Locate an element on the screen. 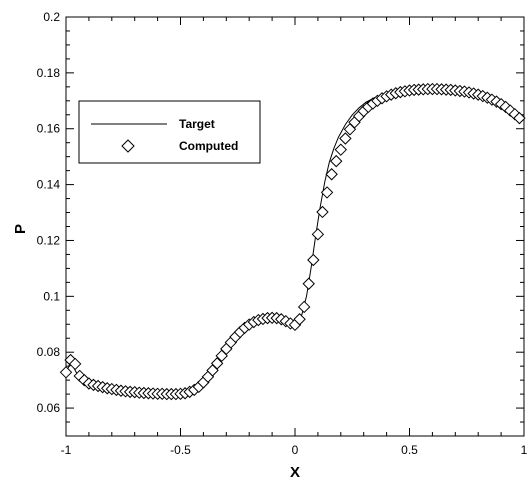 Image resolution: width=529 pixels, height=482 pixels. y-tick-label: 0.1 is located at coordinates (51, 296).